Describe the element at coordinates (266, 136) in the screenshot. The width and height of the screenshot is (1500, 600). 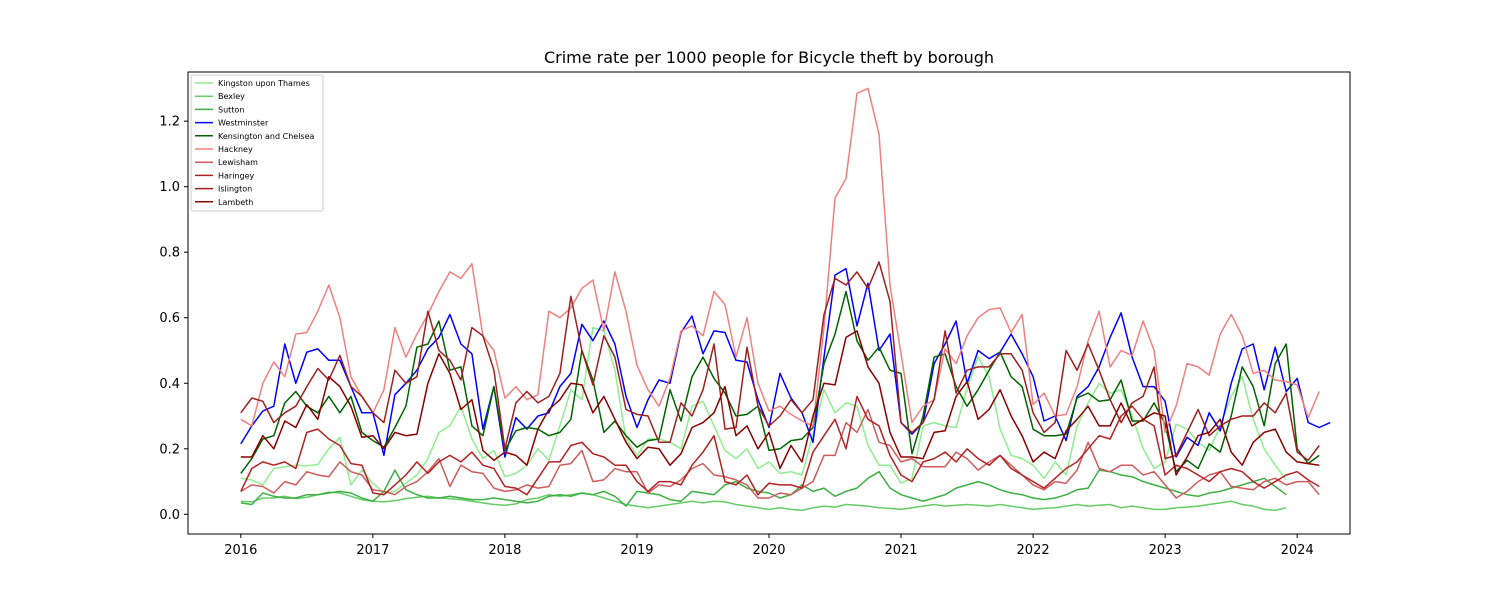
I see `legend-label-kensington-and-chelsea: Kensington and Chelsea` at that location.